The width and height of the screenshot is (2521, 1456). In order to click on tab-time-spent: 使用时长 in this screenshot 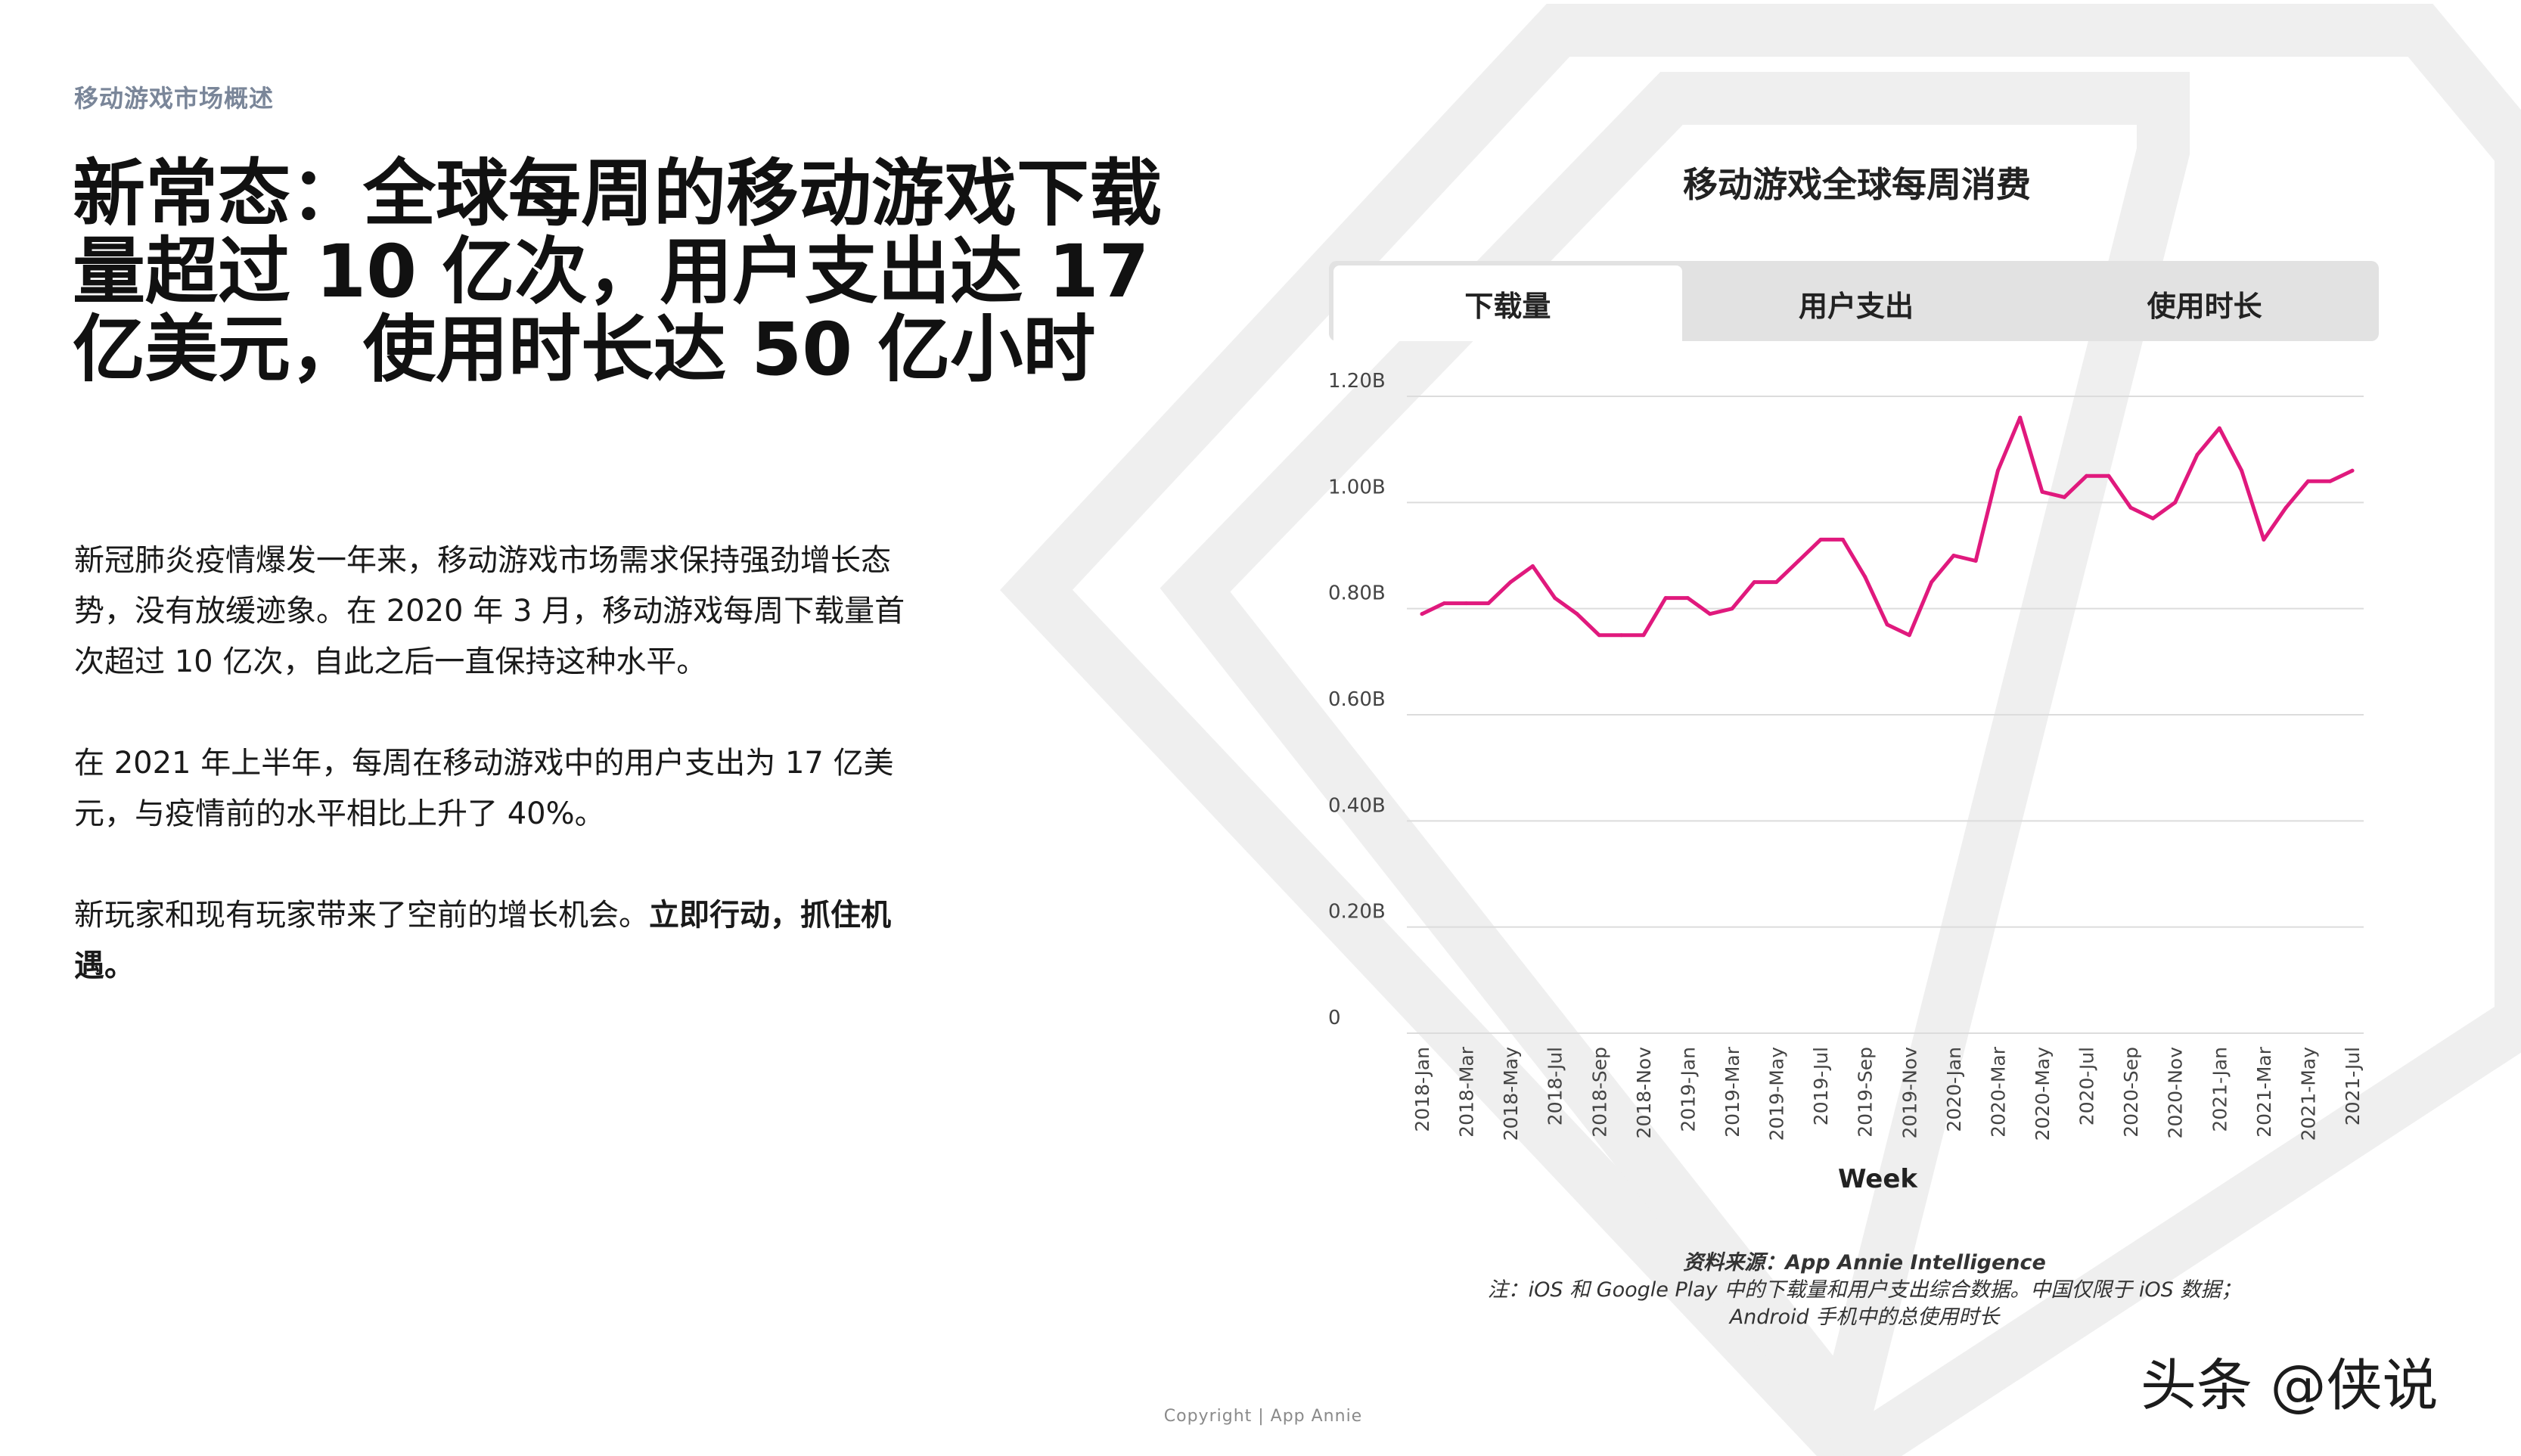, I will do `click(2204, 306)`.